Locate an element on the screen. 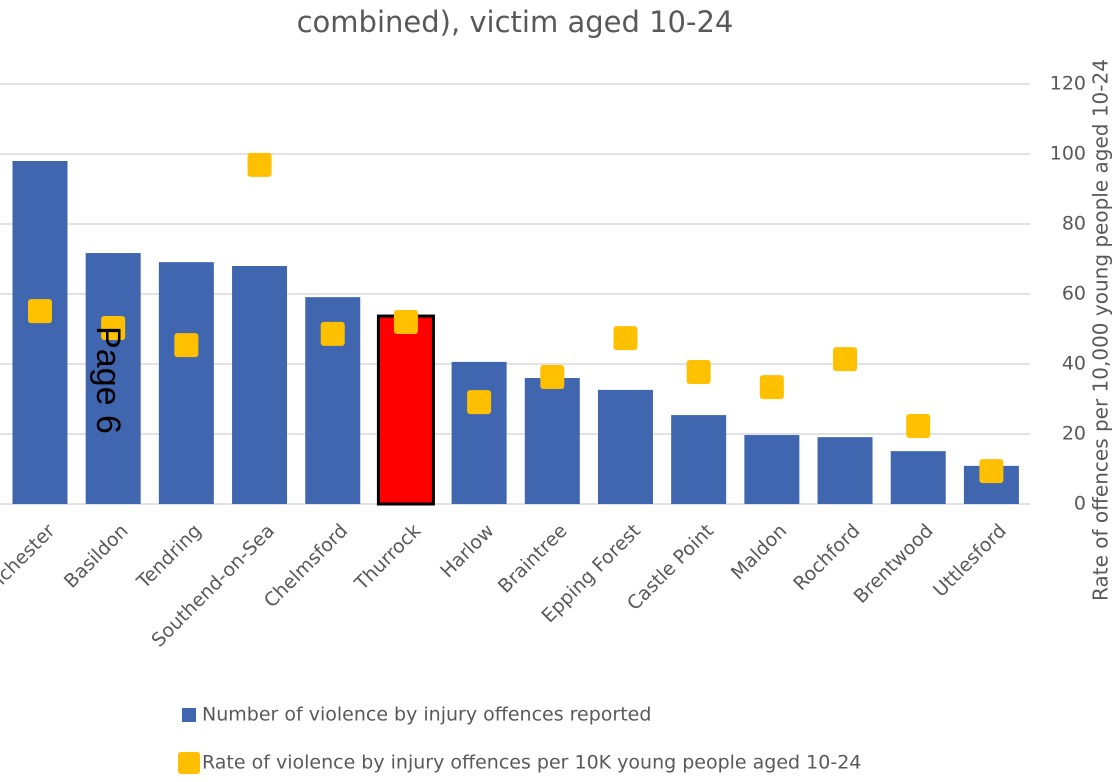 The width and height of the screenshot is (1116, 782). x-tick-label: Basildon is located at coordinates (96, 556).